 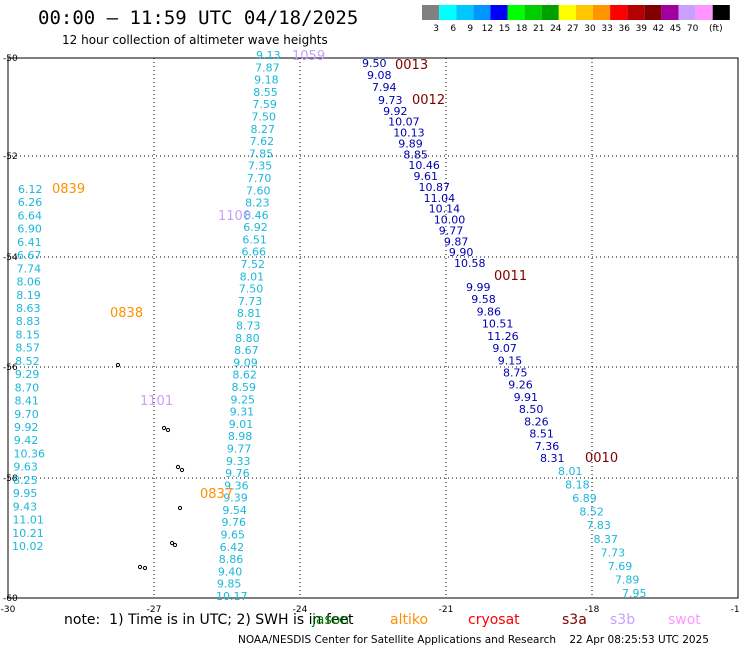 What do you see at coordinates (10, 599) in the screenshot?
I see `lat-tick-label: -60` at bounding box center [10, 599].